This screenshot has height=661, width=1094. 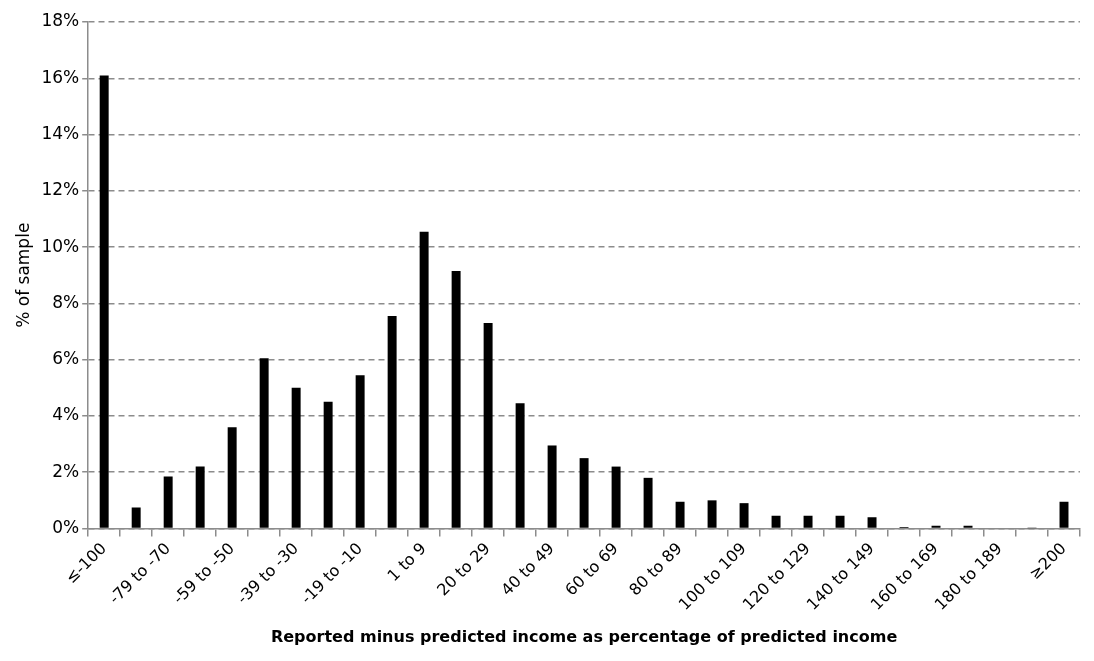 I want to click on x-tick-label: 40 to 49, so click(x=527, y=569).